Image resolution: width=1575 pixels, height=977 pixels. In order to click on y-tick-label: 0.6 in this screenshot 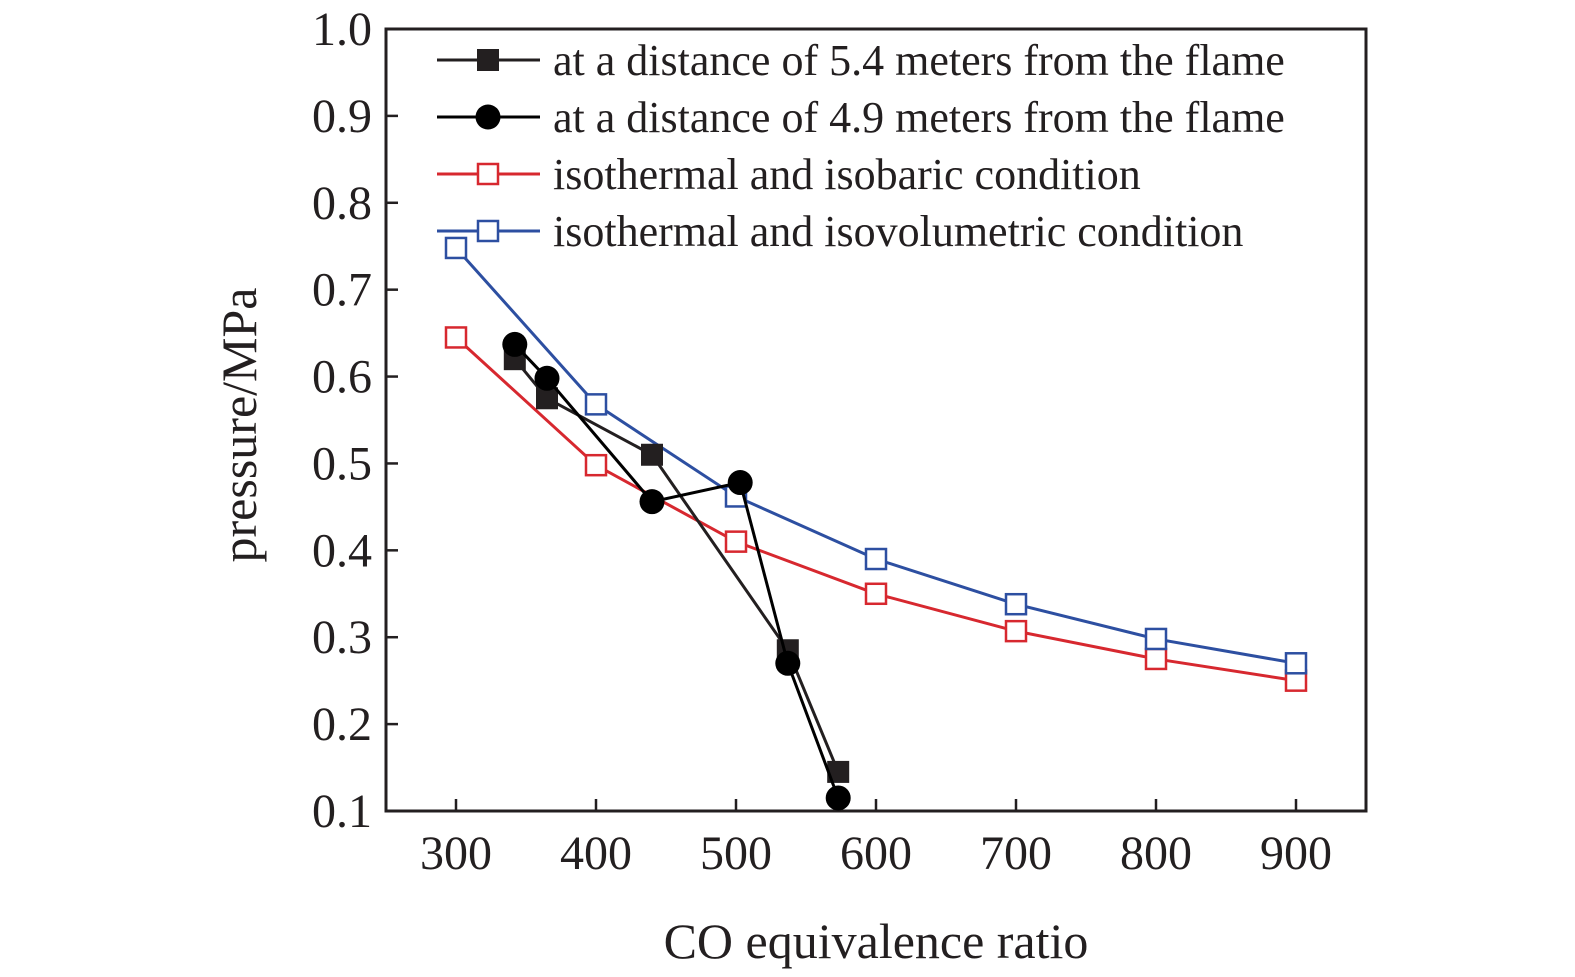, I will do `click(342, 377)`.